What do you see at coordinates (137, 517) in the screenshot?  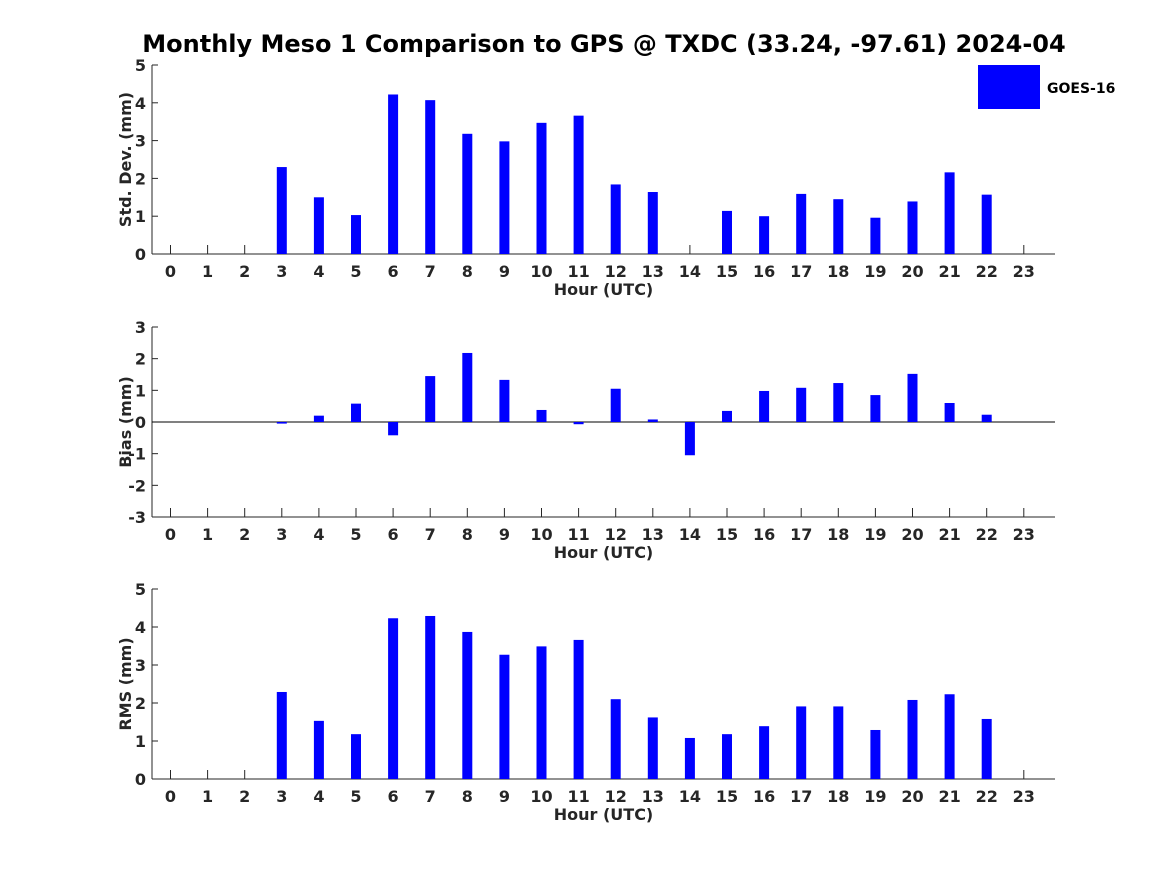 I see `y-tick-label: -3` at bounding box center [137, 517].